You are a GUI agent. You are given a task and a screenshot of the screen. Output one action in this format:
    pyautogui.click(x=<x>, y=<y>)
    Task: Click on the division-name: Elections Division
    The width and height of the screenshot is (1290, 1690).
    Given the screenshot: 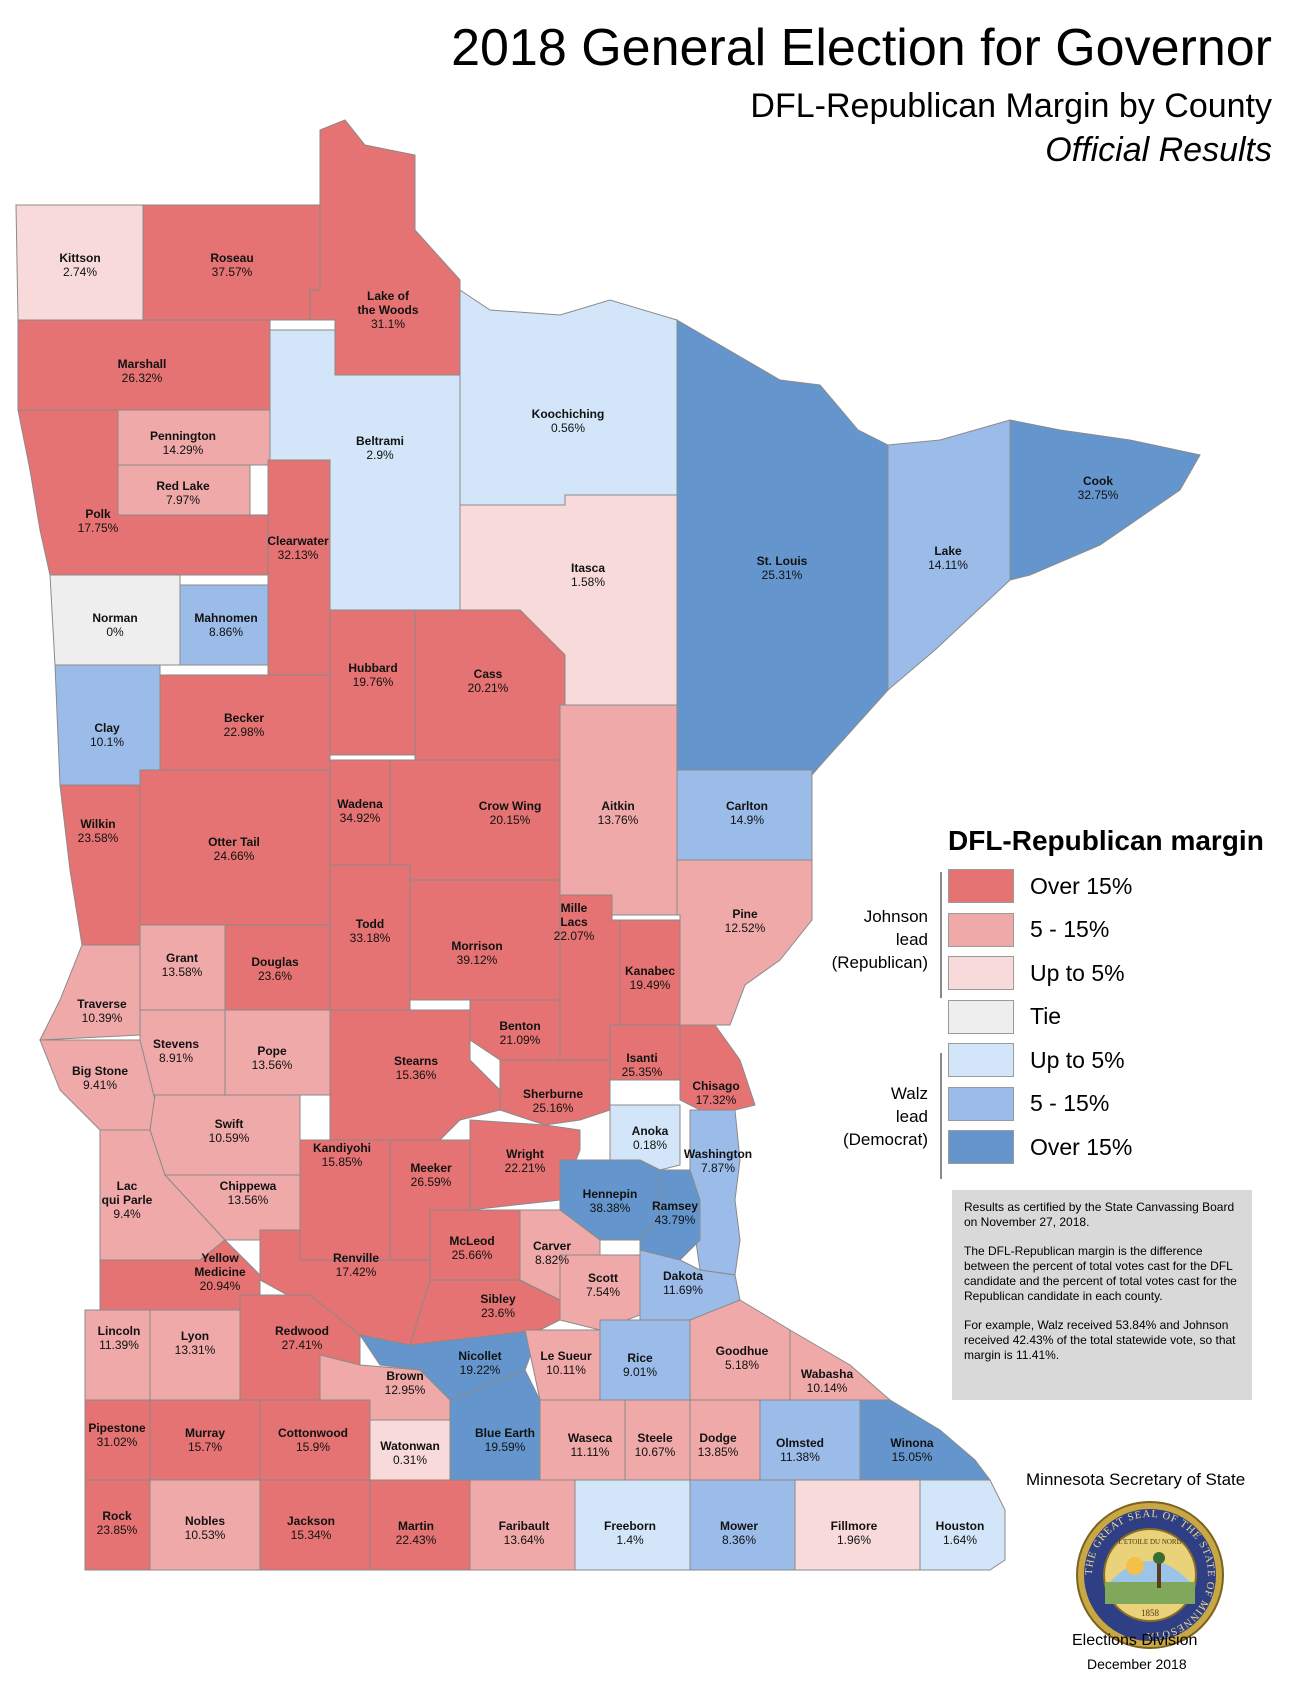 What is the action you would take?
    pyautogui.click(x=1135, y=1640)
    